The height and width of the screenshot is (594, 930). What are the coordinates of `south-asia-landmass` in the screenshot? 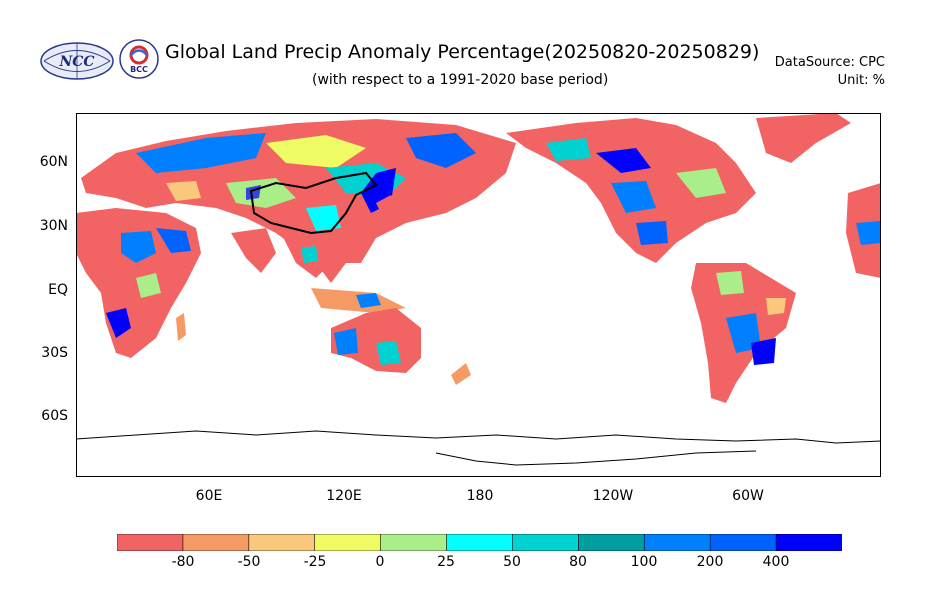 It's located at (318, 270).